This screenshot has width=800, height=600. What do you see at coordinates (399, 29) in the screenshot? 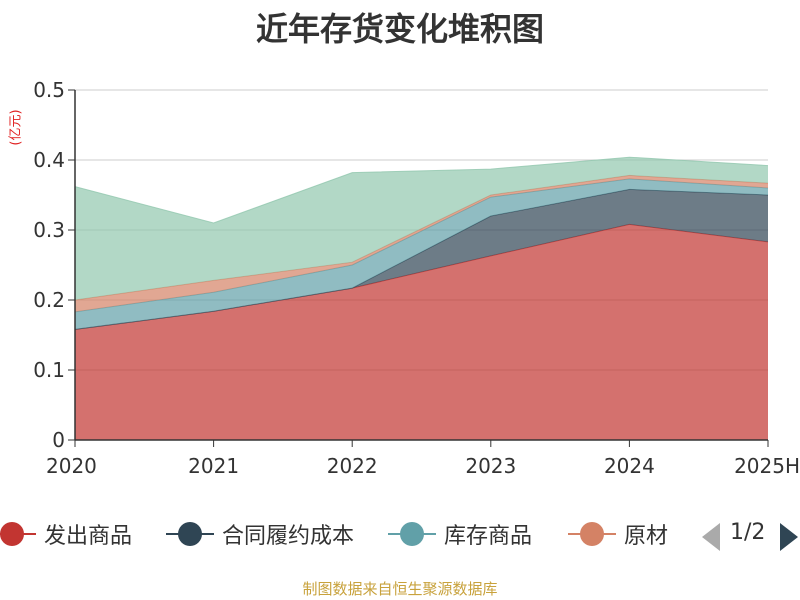
I see `chart-title: 近年存货变化堆积图` at bounding box center [399, 29].